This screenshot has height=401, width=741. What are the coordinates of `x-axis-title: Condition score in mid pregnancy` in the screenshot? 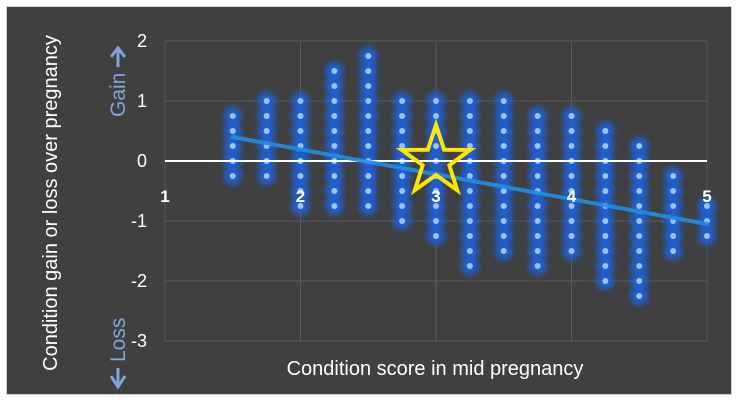 It's located at (435, 369).